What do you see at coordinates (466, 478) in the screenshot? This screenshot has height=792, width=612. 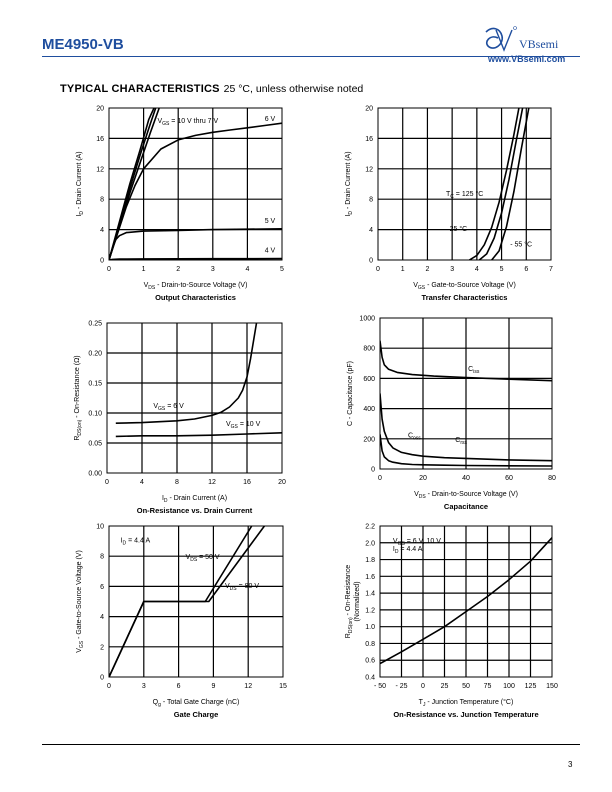 I see `x-tick-label: 40` at bounding box center [466, 478].